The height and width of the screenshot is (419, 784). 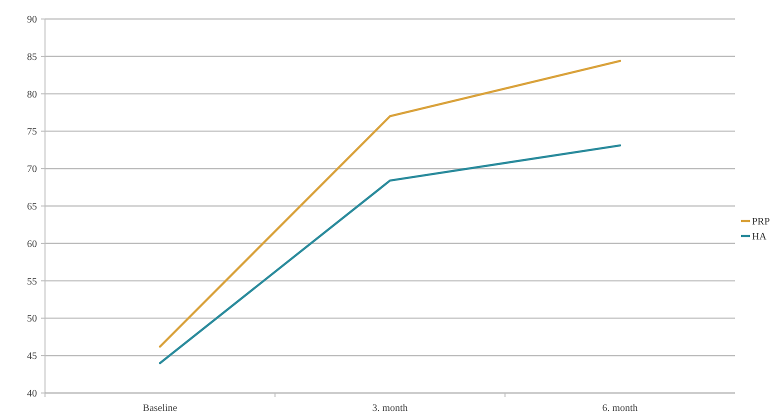 What do you see at coordinates (32, 132) in the screenshot?
I see `y-tick-label: 75` at bounding box center [32, 132].